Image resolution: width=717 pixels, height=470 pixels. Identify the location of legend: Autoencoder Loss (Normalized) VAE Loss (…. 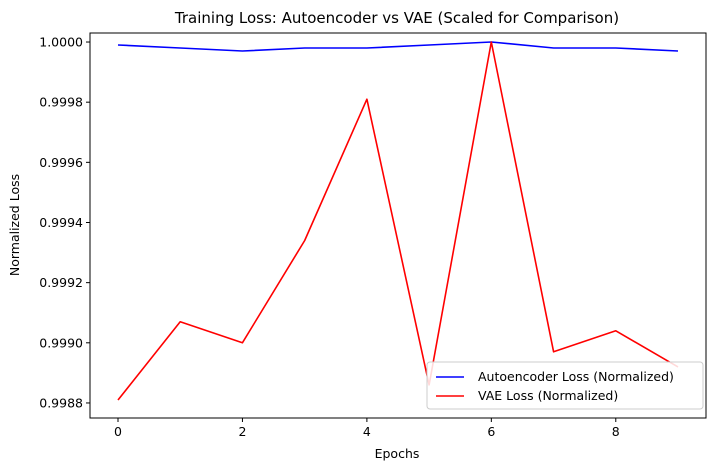
(565, 385).